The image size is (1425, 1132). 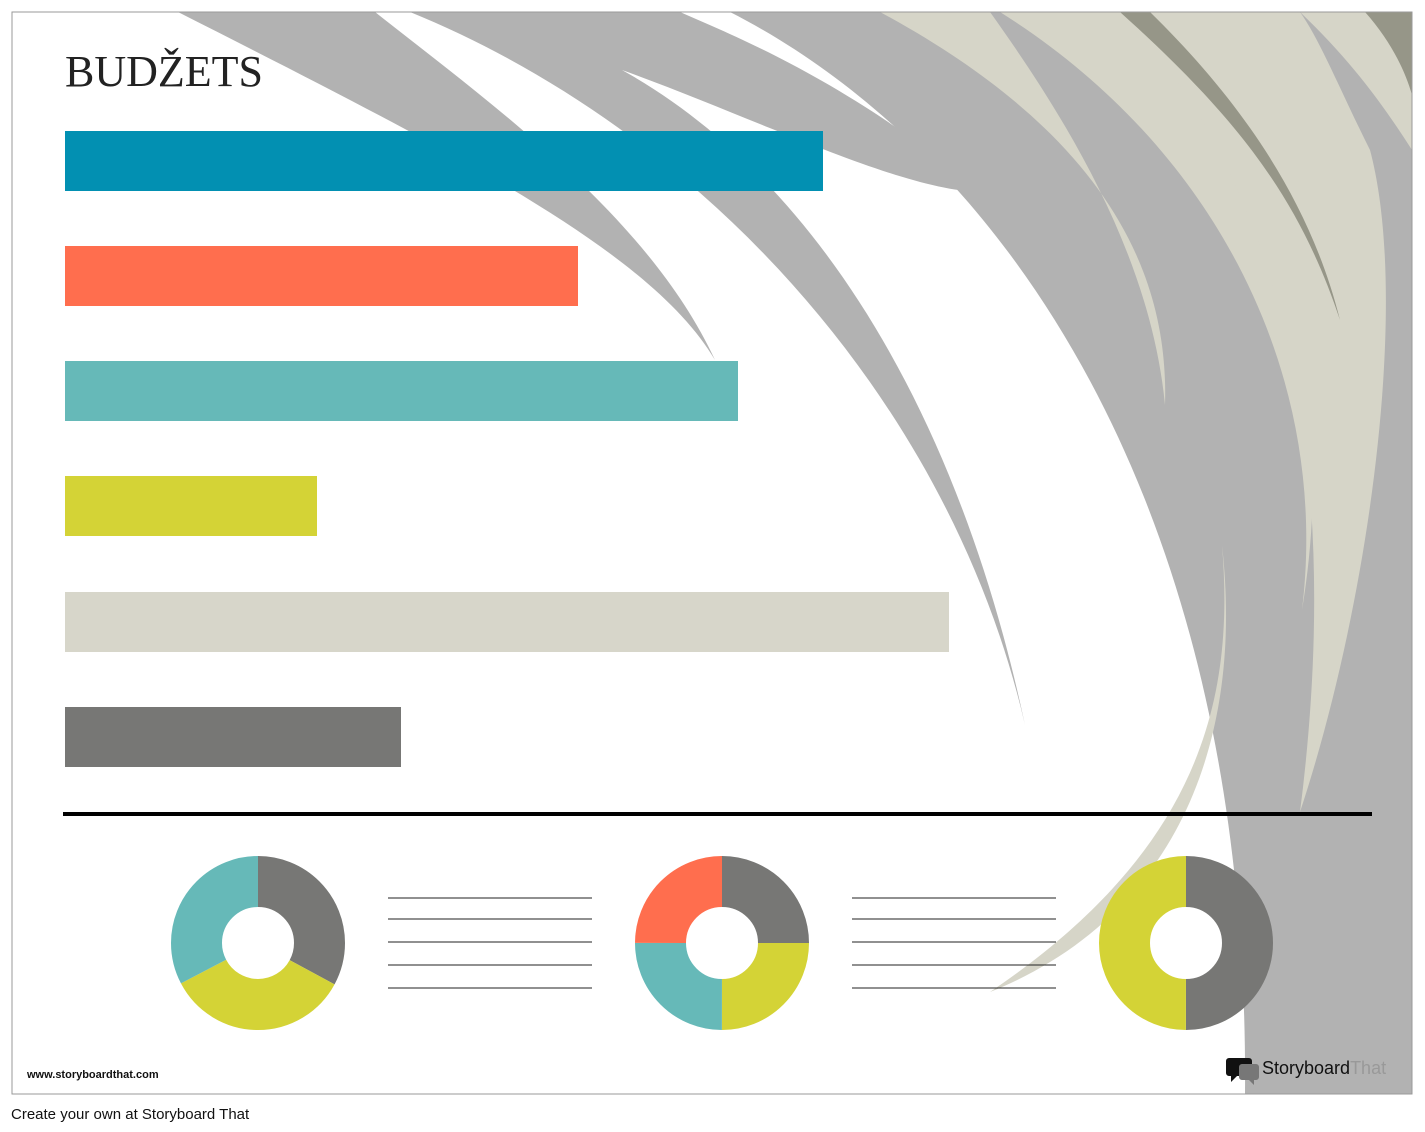 I want to click on logo-brand: Storyboard, so click(x=1306, y=1068).